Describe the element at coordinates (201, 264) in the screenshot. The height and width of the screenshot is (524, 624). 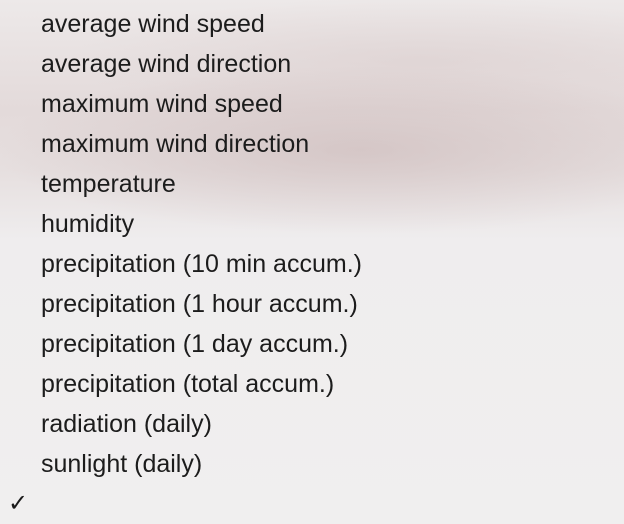
I see `menu-item-label: precipitation (10 min accum.)` at that location.